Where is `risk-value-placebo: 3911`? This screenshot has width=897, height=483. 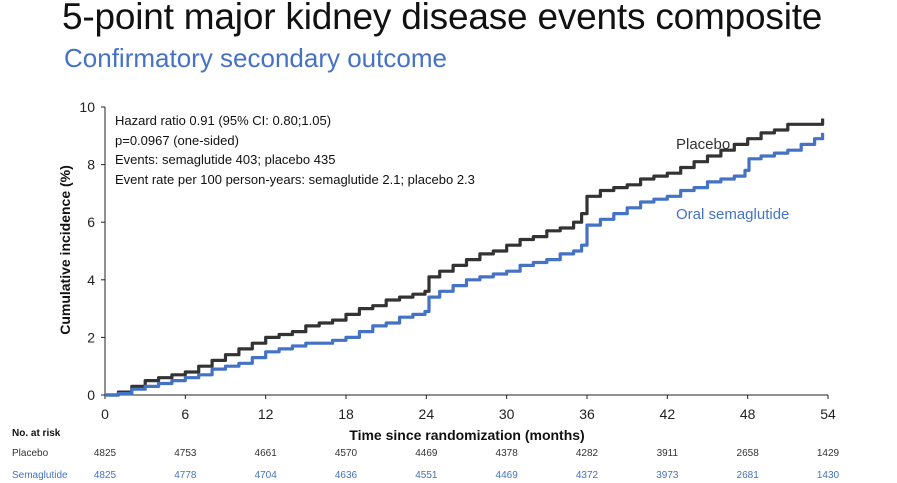
risk-value-placebo: 3911 is located at coordinates (668, 453).